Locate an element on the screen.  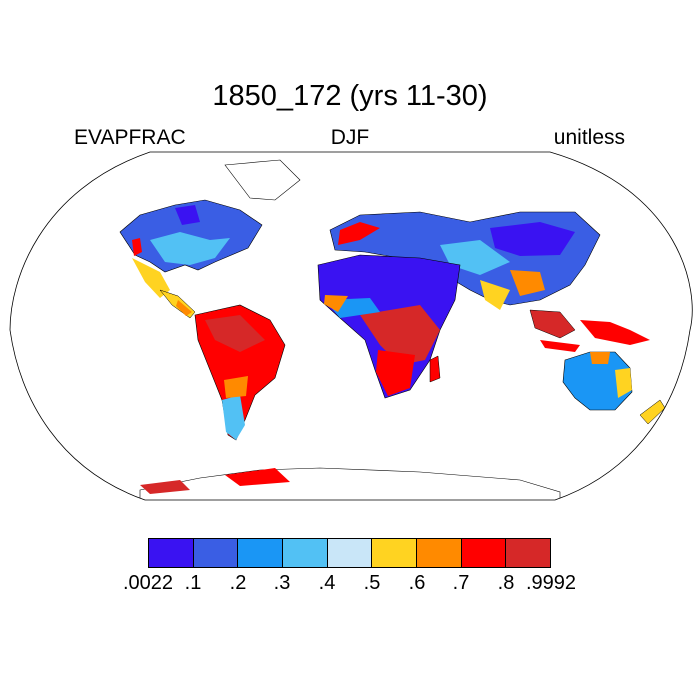
colorbar-tick-label: .3 is located at coordinates (282, 583).